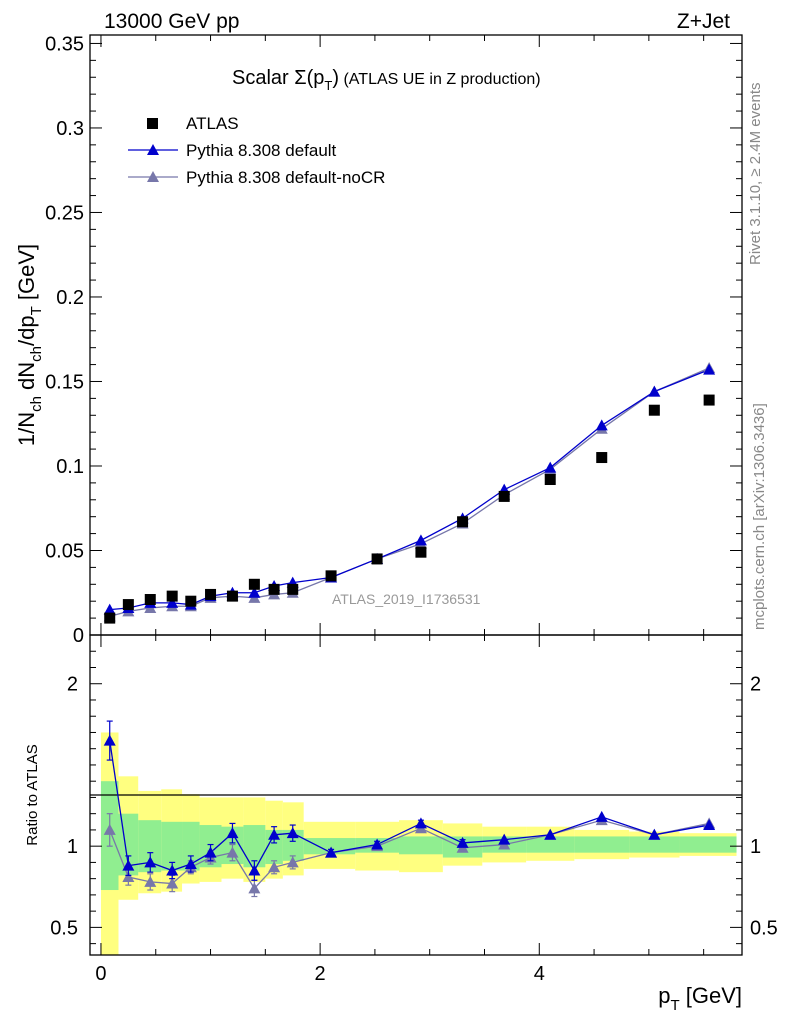  What do you see at coordinates (263, 78) in the screenshot?
I see `chart-title-main: Scalar` at bounding box center [263, 78].